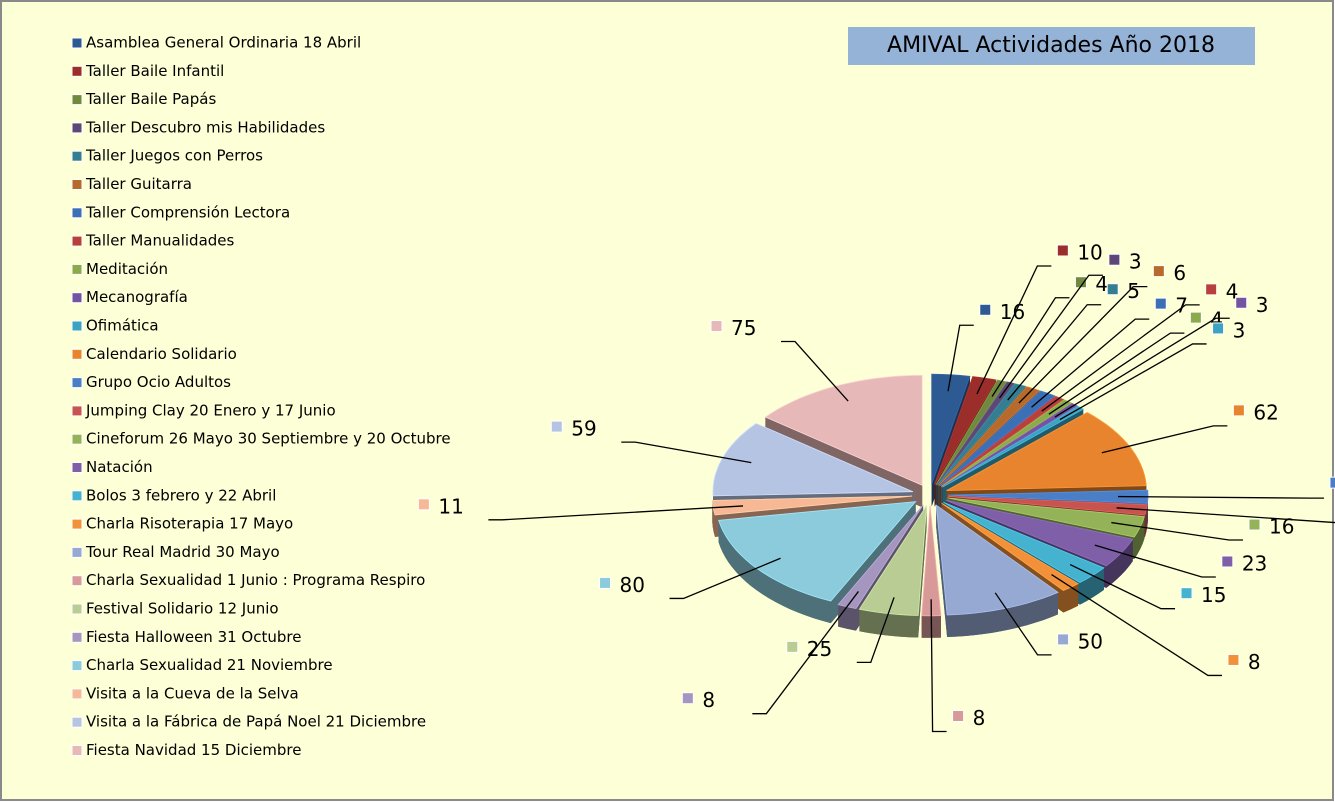  What do you see at coordinates (1090, 641) in the screenshot?
I see `data-label: 50` at bounding box center [1090, 641].